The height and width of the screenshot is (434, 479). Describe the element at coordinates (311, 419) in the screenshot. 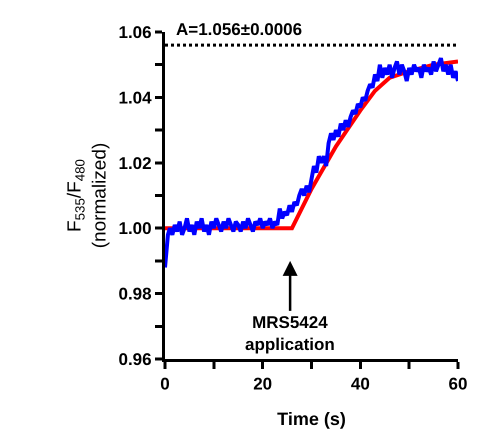

I see `x-axis-title: Time (s)` at that location.